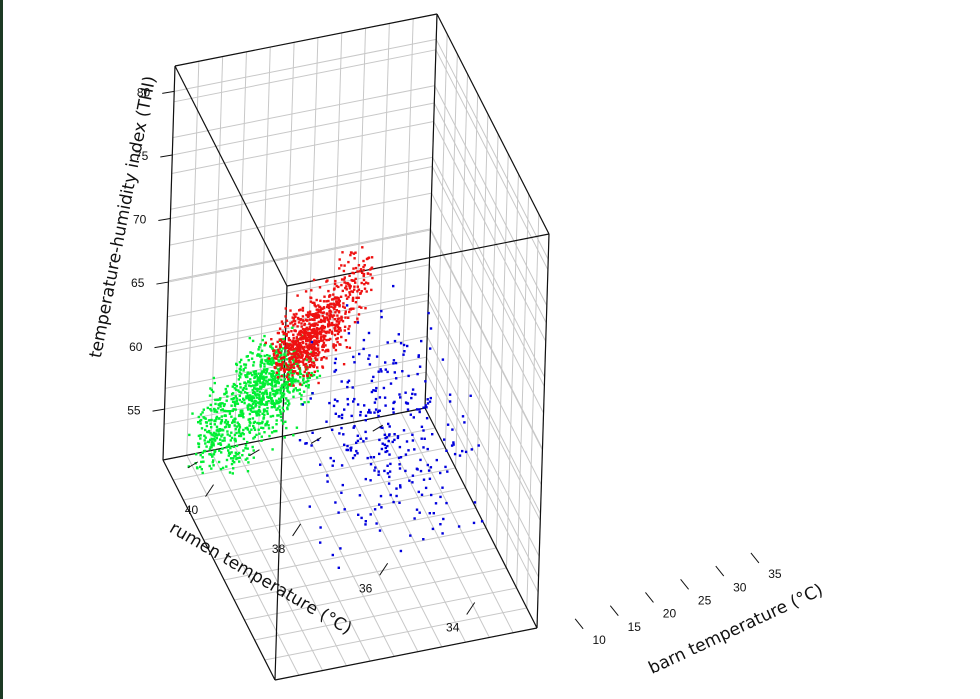 Image resolution: width=980 pixels, height=699 pixels. What do you see at coordinates (493, 124) in the screenshot?
I see `box-edge` at bounding box center [493, 124].